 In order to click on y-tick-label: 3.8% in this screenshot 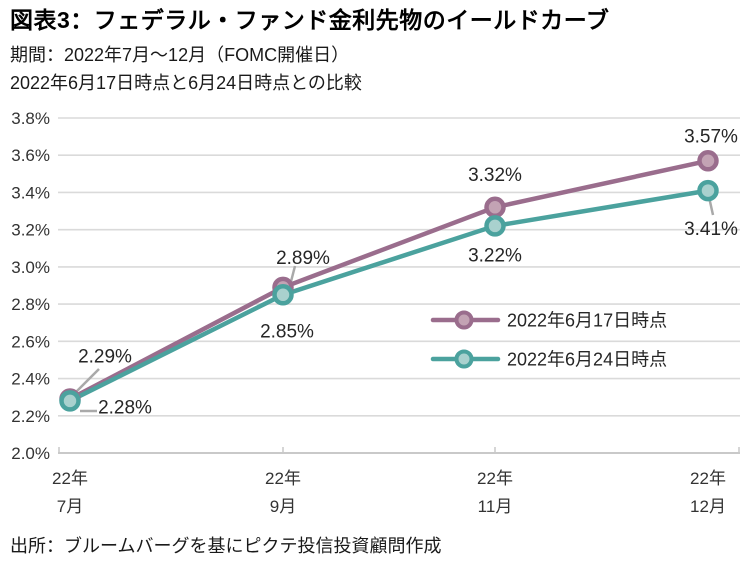, I will do `click(30, 118)`.